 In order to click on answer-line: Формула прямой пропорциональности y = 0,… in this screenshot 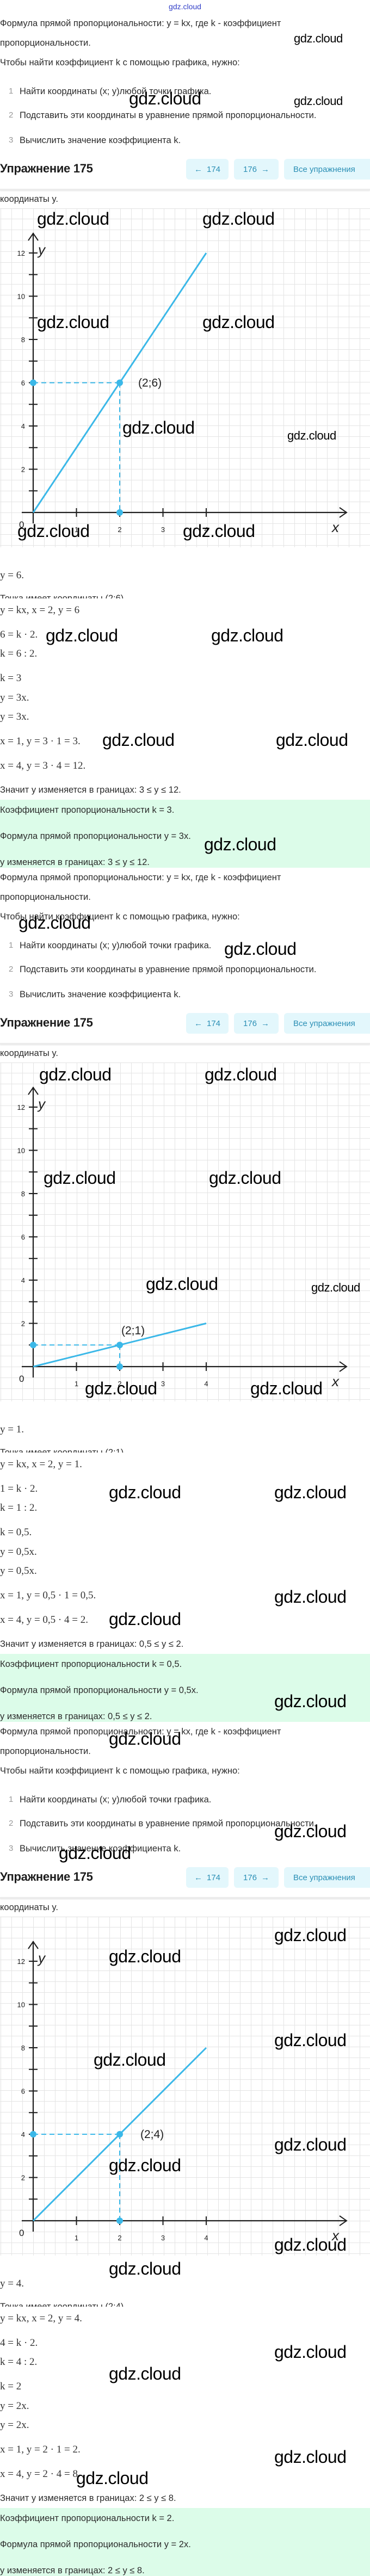, I will do `click(99, 1690)`.